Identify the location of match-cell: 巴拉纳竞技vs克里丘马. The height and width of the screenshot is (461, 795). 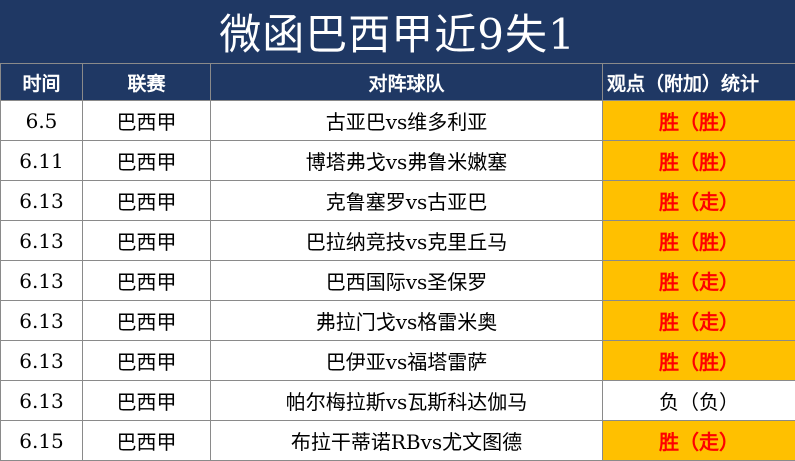
(407, 241).